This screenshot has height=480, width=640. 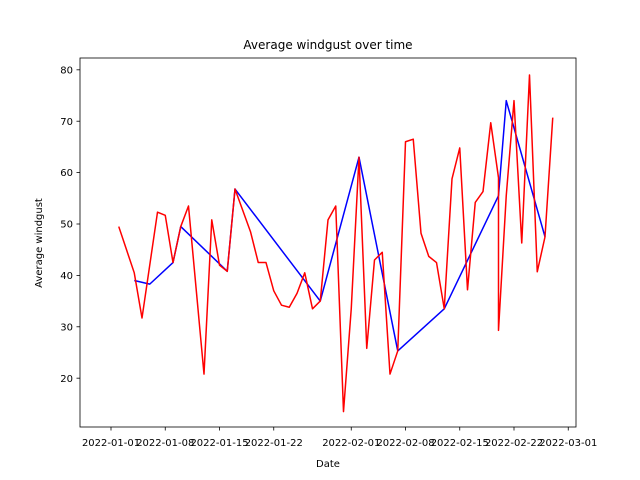 I want to click on y-tick-label: 40, so click(x=66, y=276).